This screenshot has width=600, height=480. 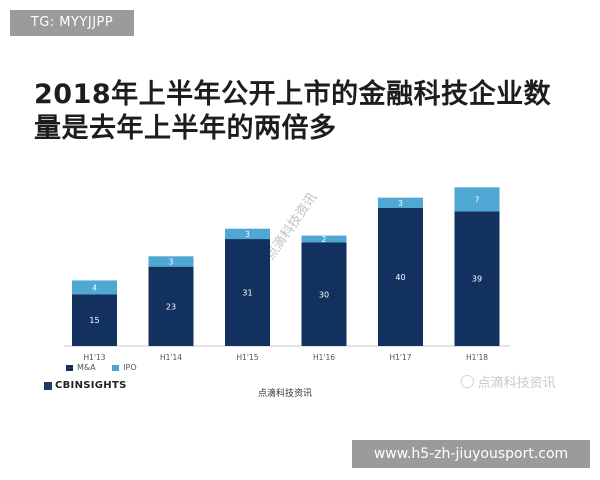 I want to click on legend-label-ipo: IPO, so click(x=130, y=367).